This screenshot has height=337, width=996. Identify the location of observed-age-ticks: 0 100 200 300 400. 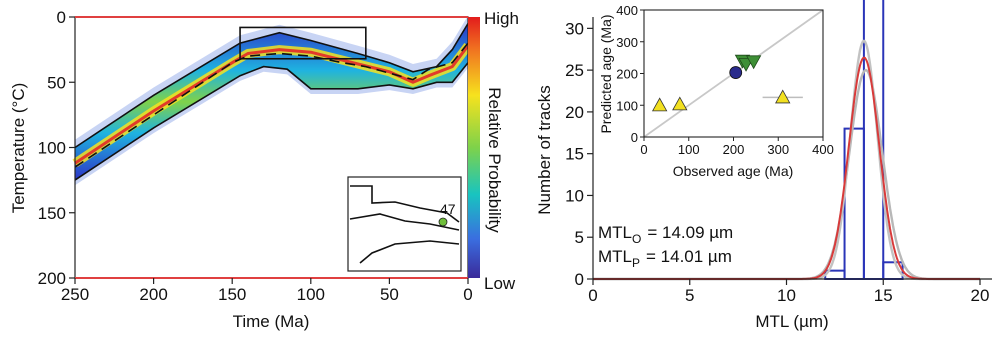
(737, 147).